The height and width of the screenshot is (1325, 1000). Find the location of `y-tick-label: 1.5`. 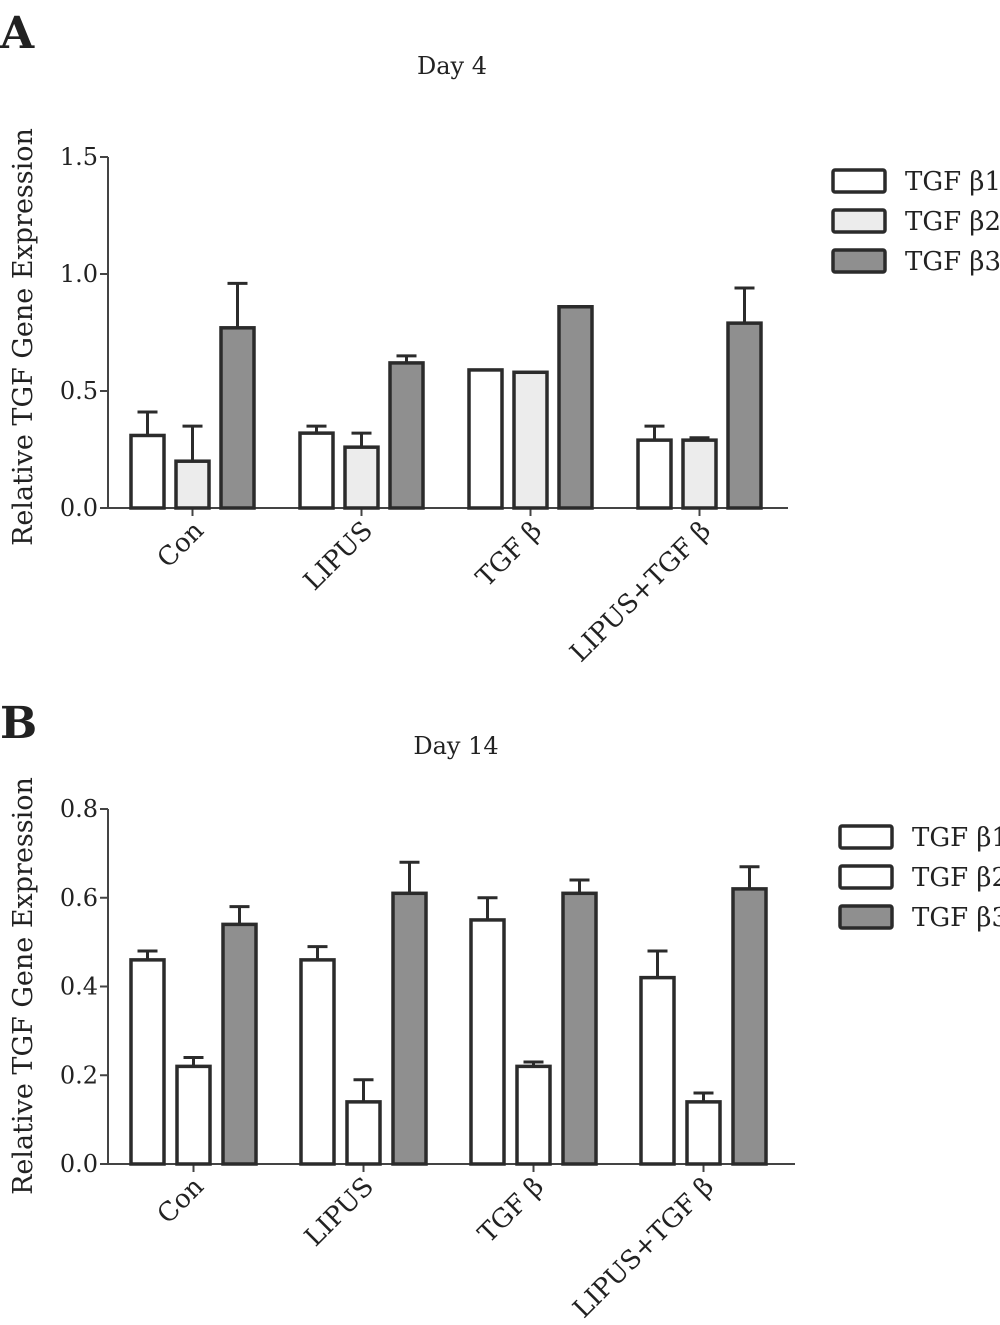

y-tick-label: 1.5 is located at coordinates (79, 157).